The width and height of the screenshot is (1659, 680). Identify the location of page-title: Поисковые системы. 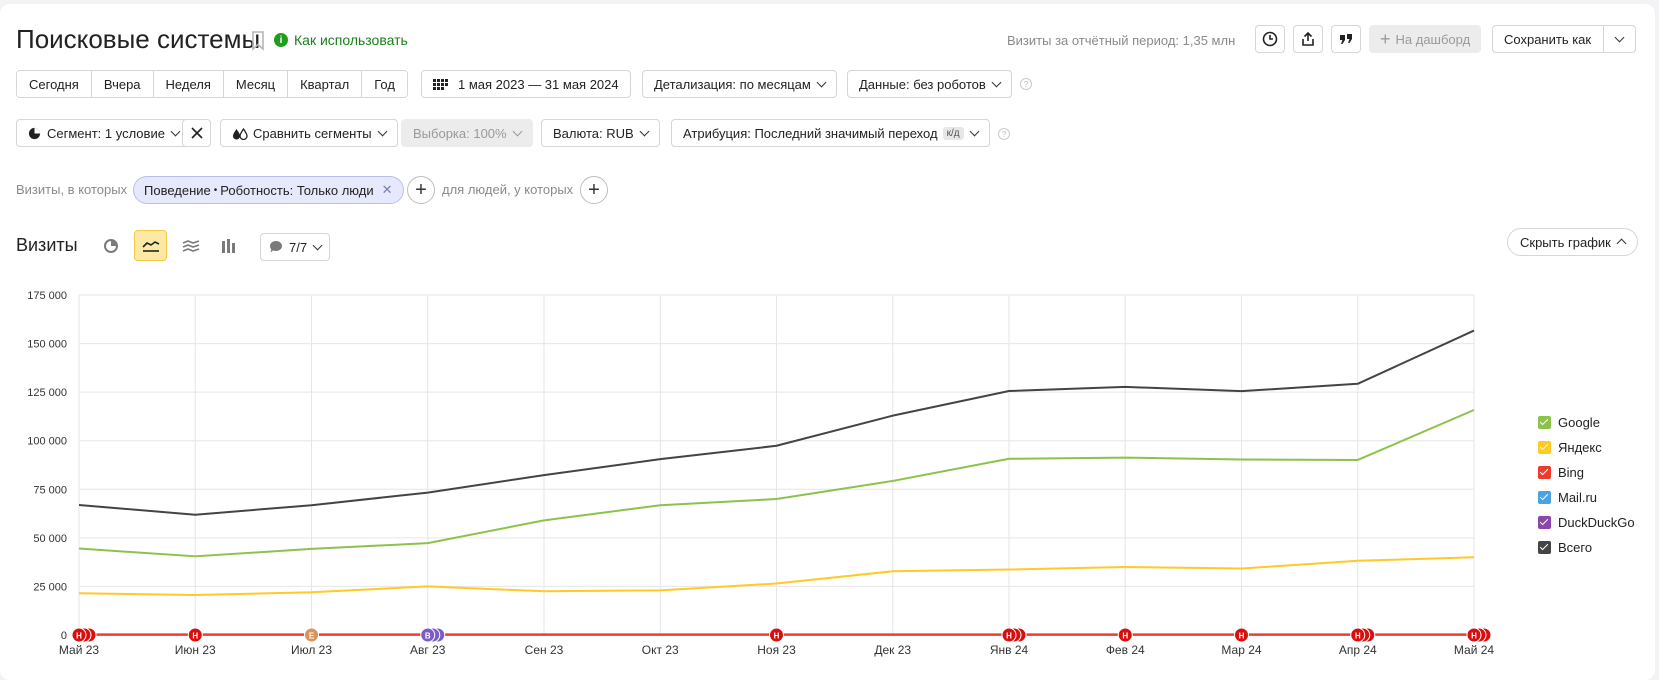
(138, 39).